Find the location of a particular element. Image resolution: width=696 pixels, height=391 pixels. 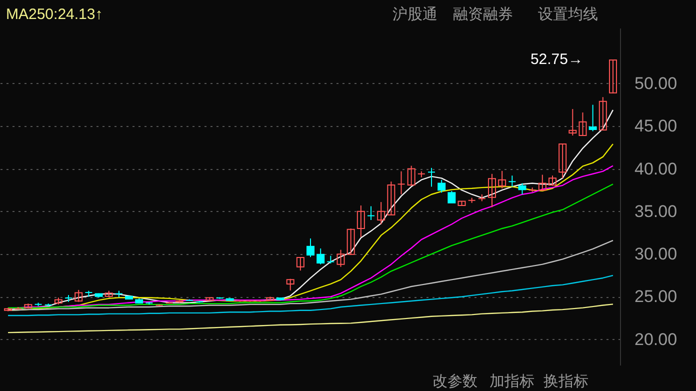

annotation: 52.75→ is located at coordinates (556, 59).